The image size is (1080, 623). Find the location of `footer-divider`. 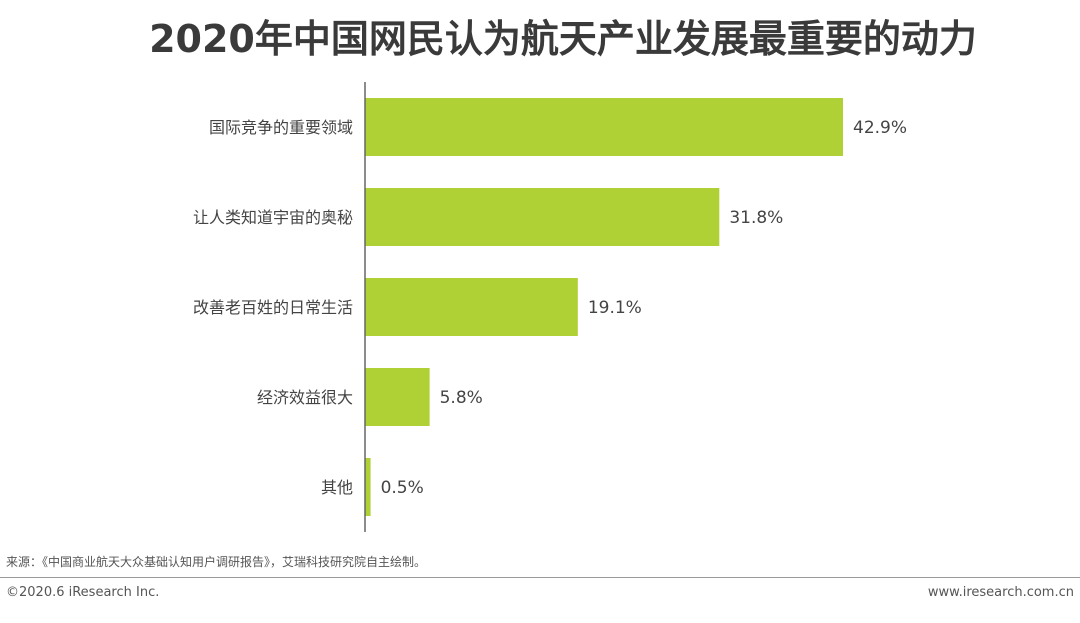

footer-divider is located at coordinates (540, 577).